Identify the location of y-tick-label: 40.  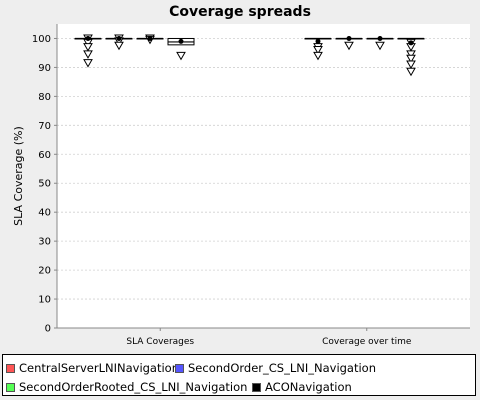
(44, 213).